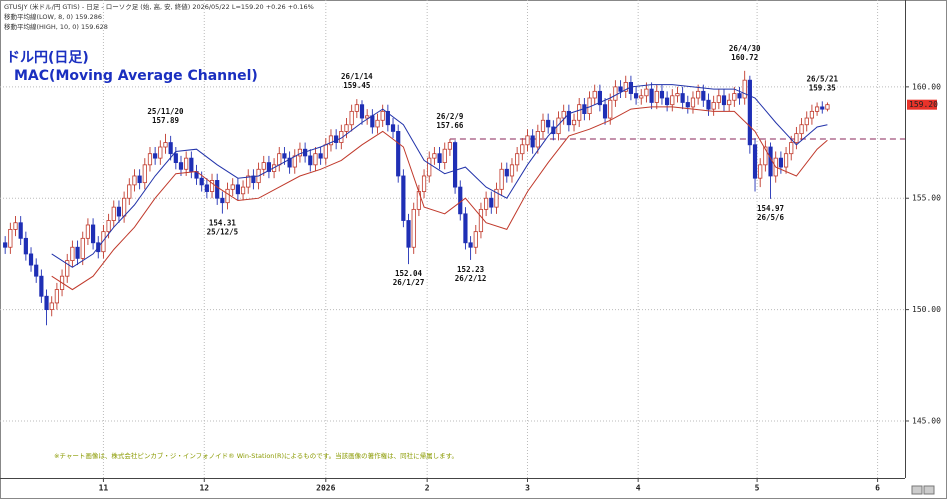  I want to click on annotation-date: 26/2/12, so click(471, 278).